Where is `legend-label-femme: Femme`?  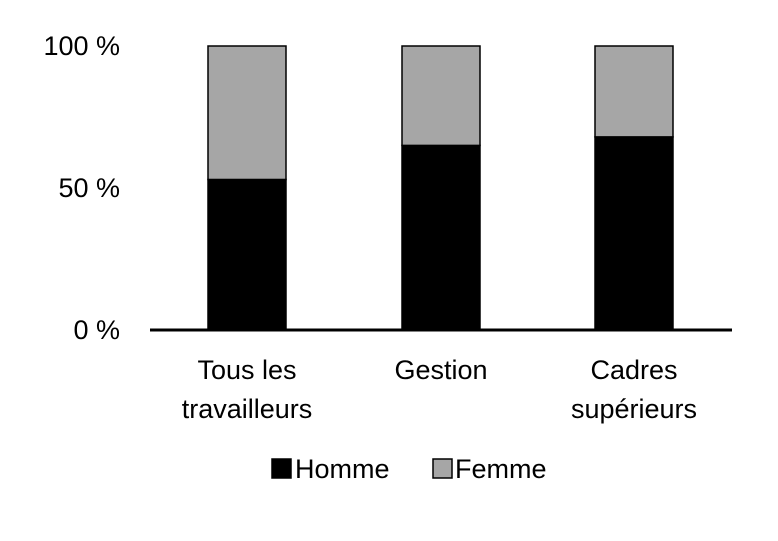
legend-label-femme: Femme is located at coordinates (501, 469).